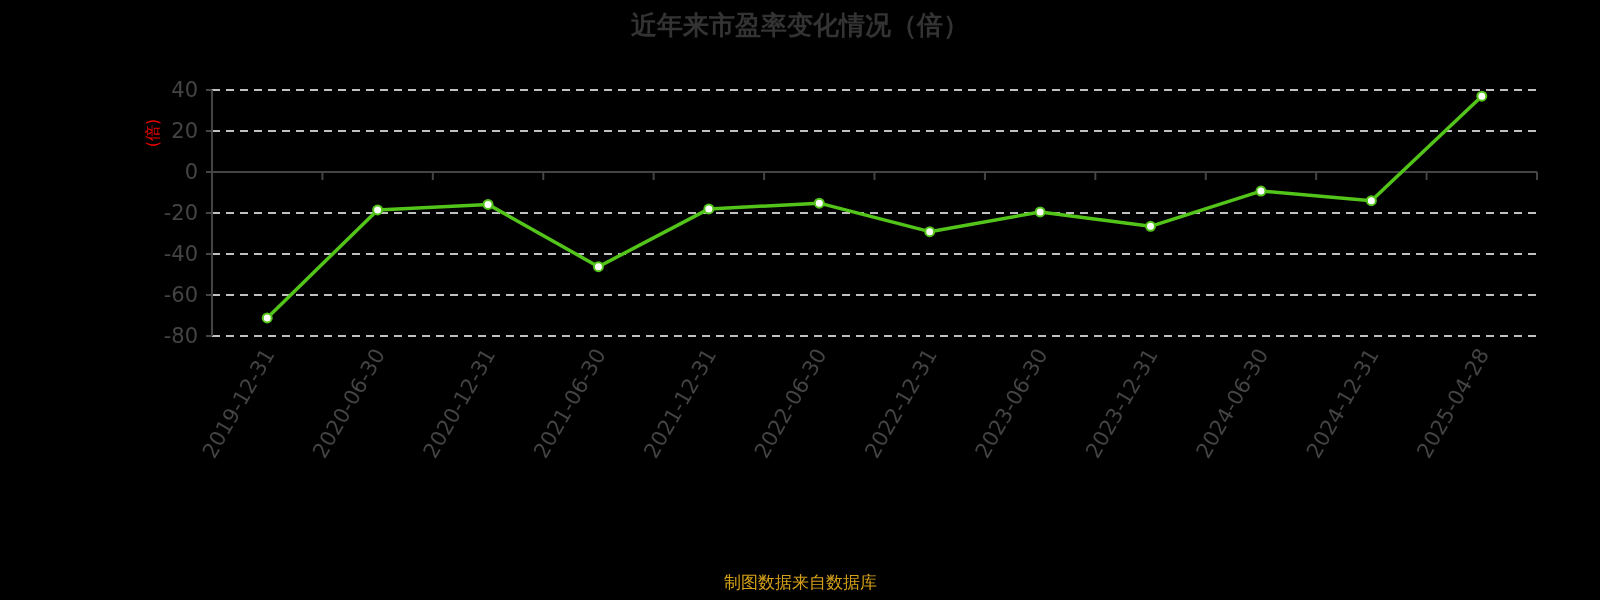  What do you see at coordinates (191, 172) in the screenshot?
I see `y-tick-label: 0` at bounding box center [191, 172].